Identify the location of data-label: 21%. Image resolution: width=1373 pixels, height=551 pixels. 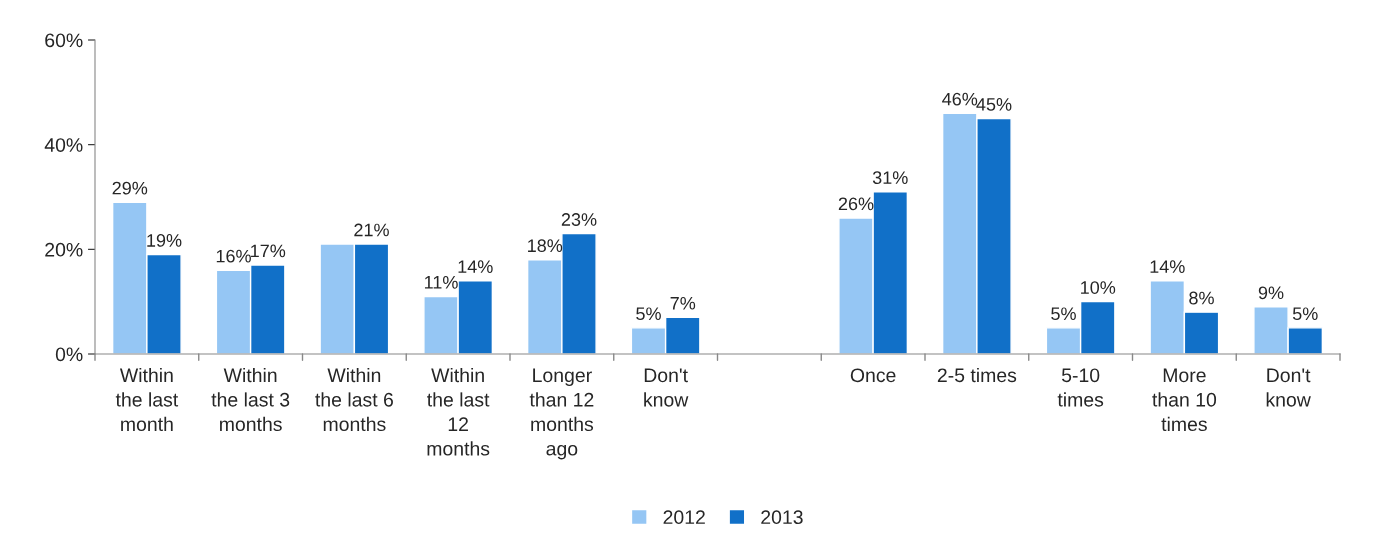
(371, 230).